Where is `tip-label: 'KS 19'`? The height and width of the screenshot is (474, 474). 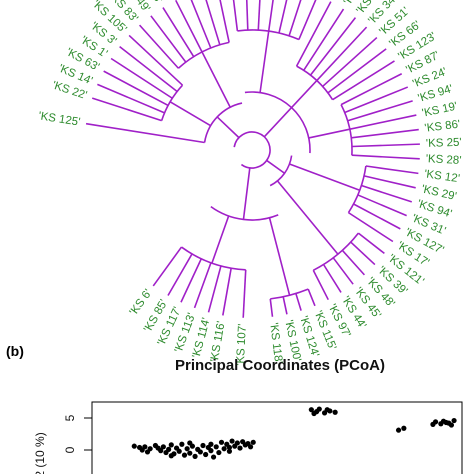 tip-label: 'KS 19' is located at coordinates (439, 110).